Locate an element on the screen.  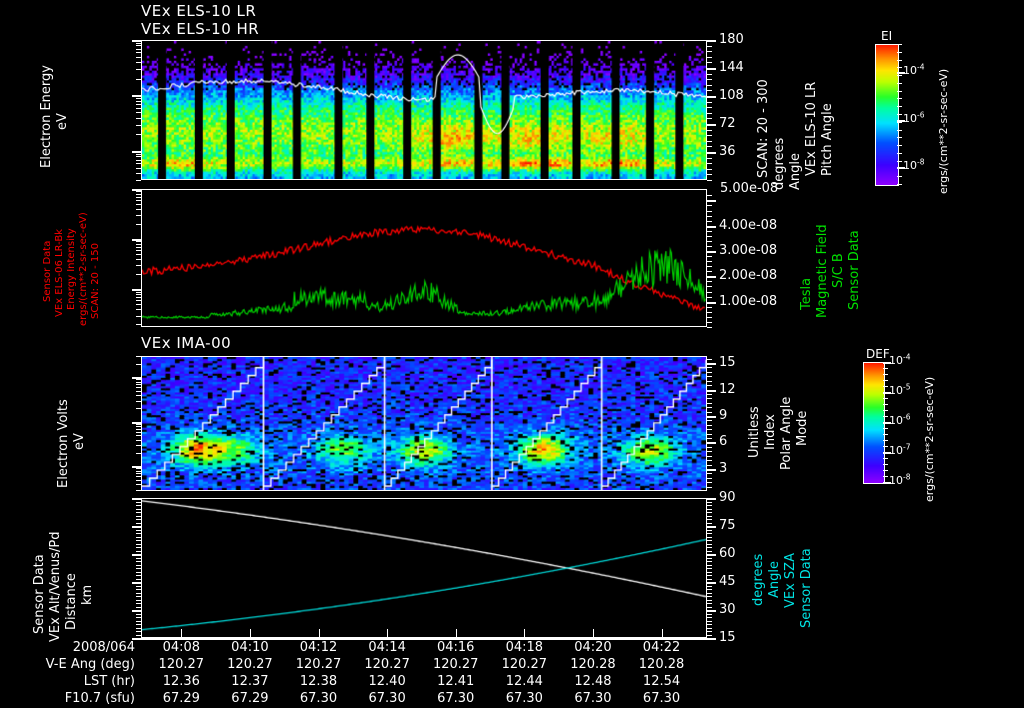
panel4-left-axis-label-4: km is located at coordinates (87, 594).